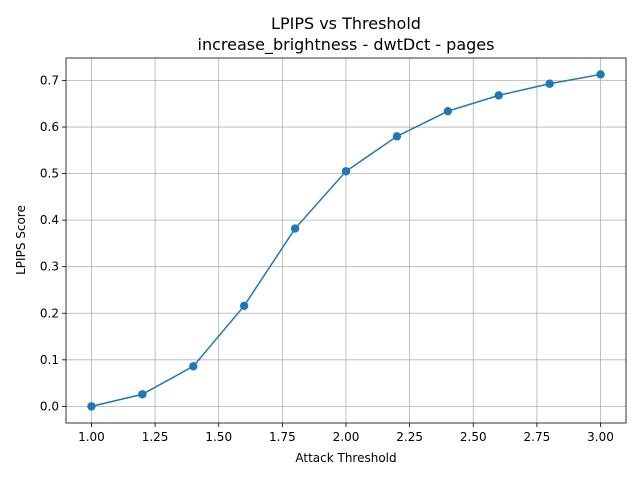 This screenshot has height=480, width=640. What do you see at coordinates (53, 243) in the screenshot?
I see `y-axis: 0.0 0.1 0.2 0.3 0.4 0.5 0.6 0.7` at bounding box center [53, 243].